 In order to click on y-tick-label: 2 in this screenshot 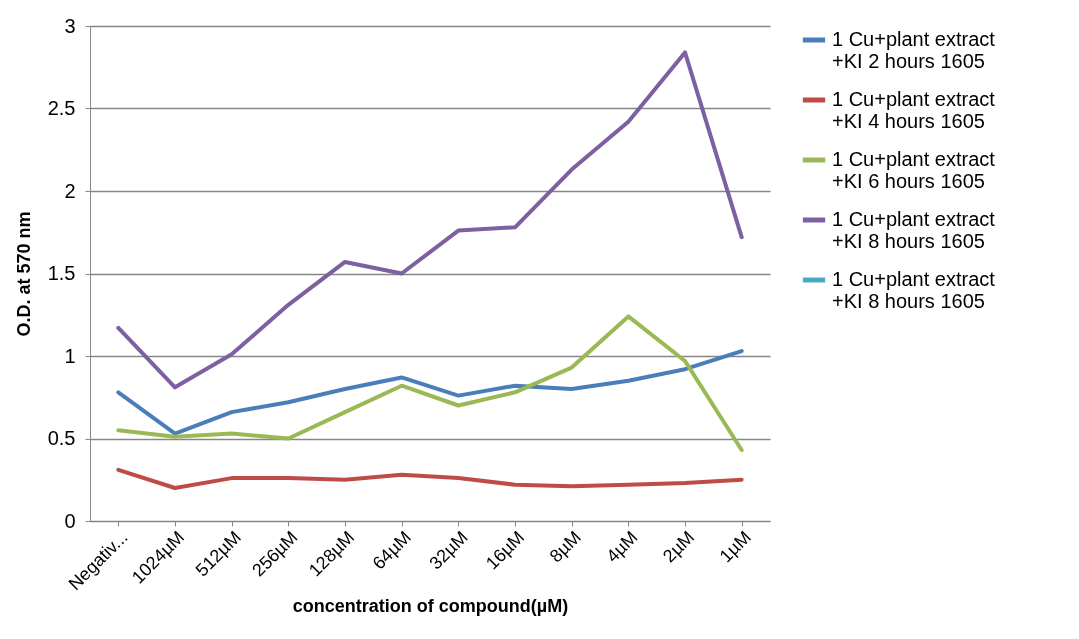, I will do `click(70, 190)`.